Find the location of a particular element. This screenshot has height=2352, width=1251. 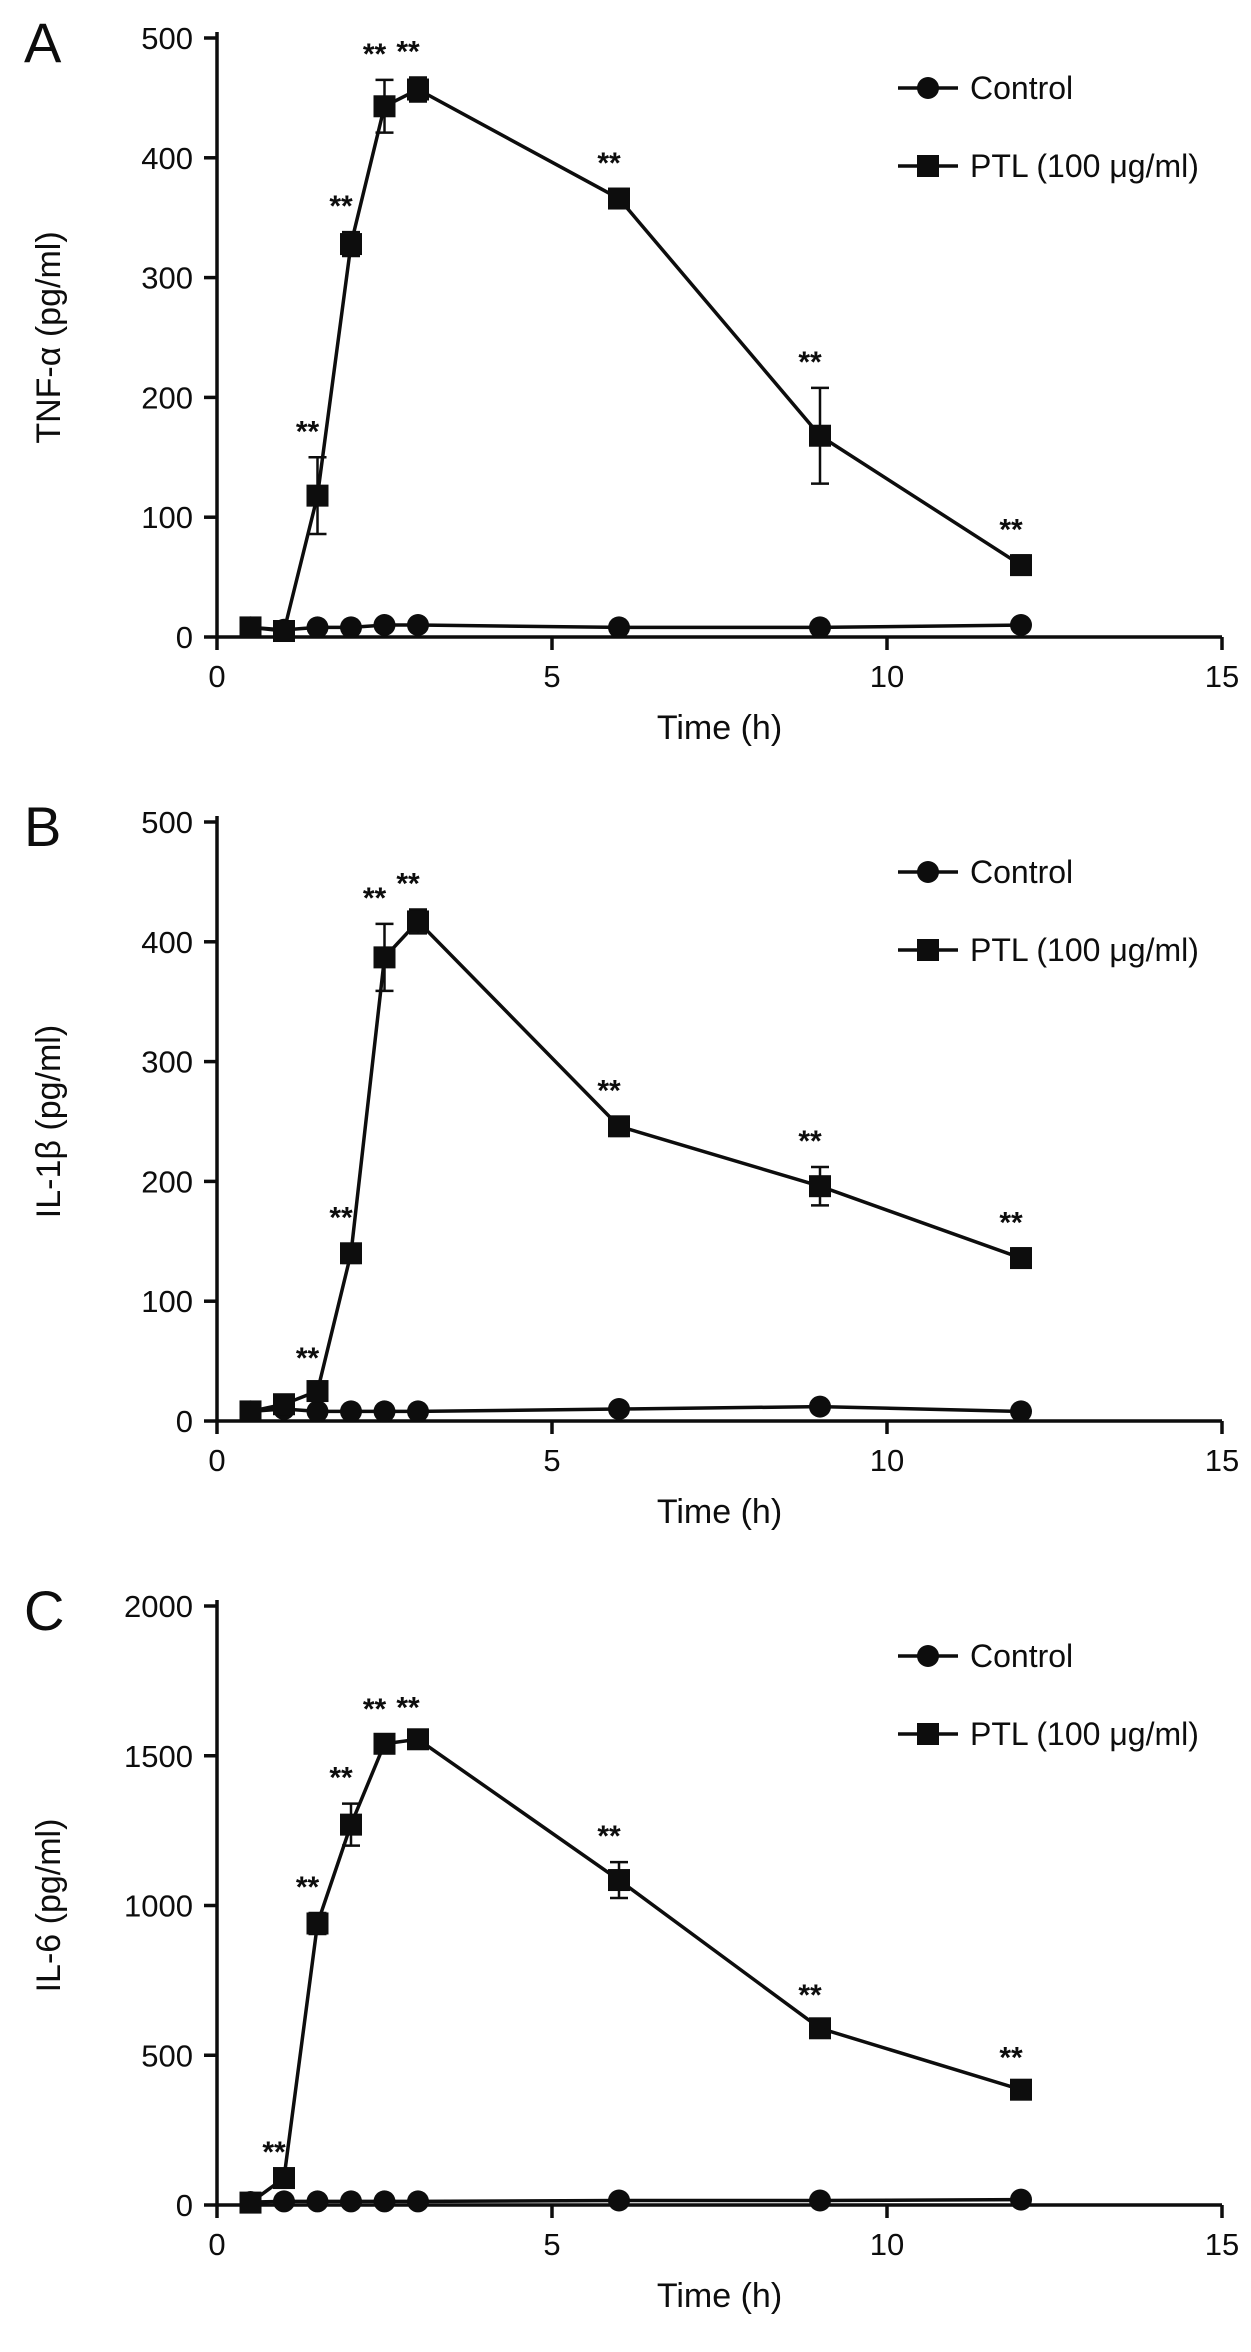

y-axis-label: IL-1β (pg/ml) is located at coordinates (49, 1121).